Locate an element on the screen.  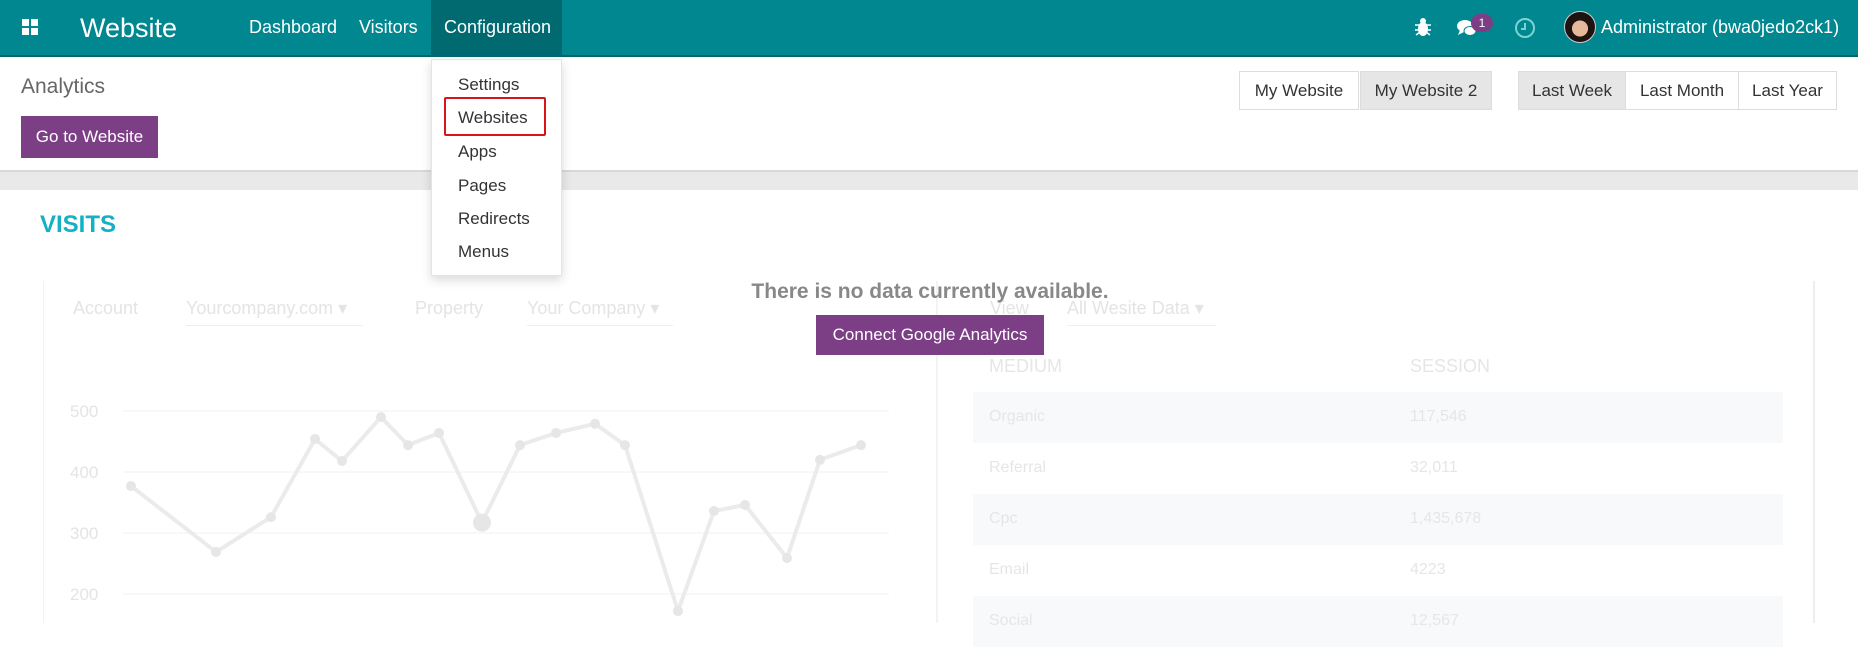
apps-icon is located at coordinates (31, 28).